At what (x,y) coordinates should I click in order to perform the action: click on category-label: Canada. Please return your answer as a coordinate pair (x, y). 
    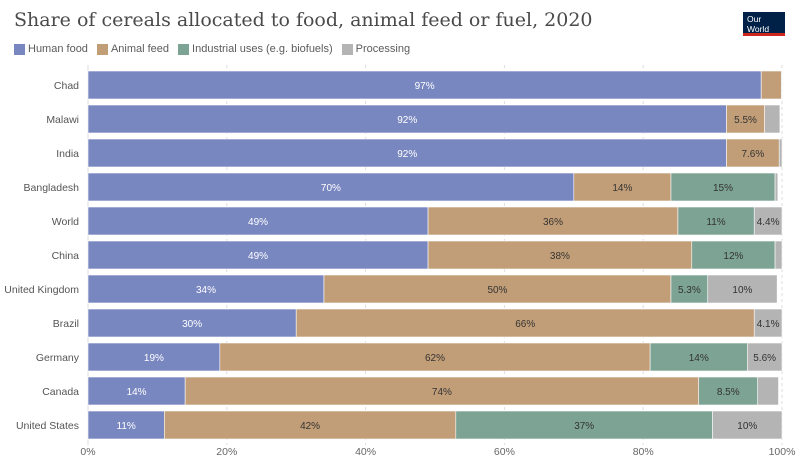
    Looking at the image, I should click on (60, 392).